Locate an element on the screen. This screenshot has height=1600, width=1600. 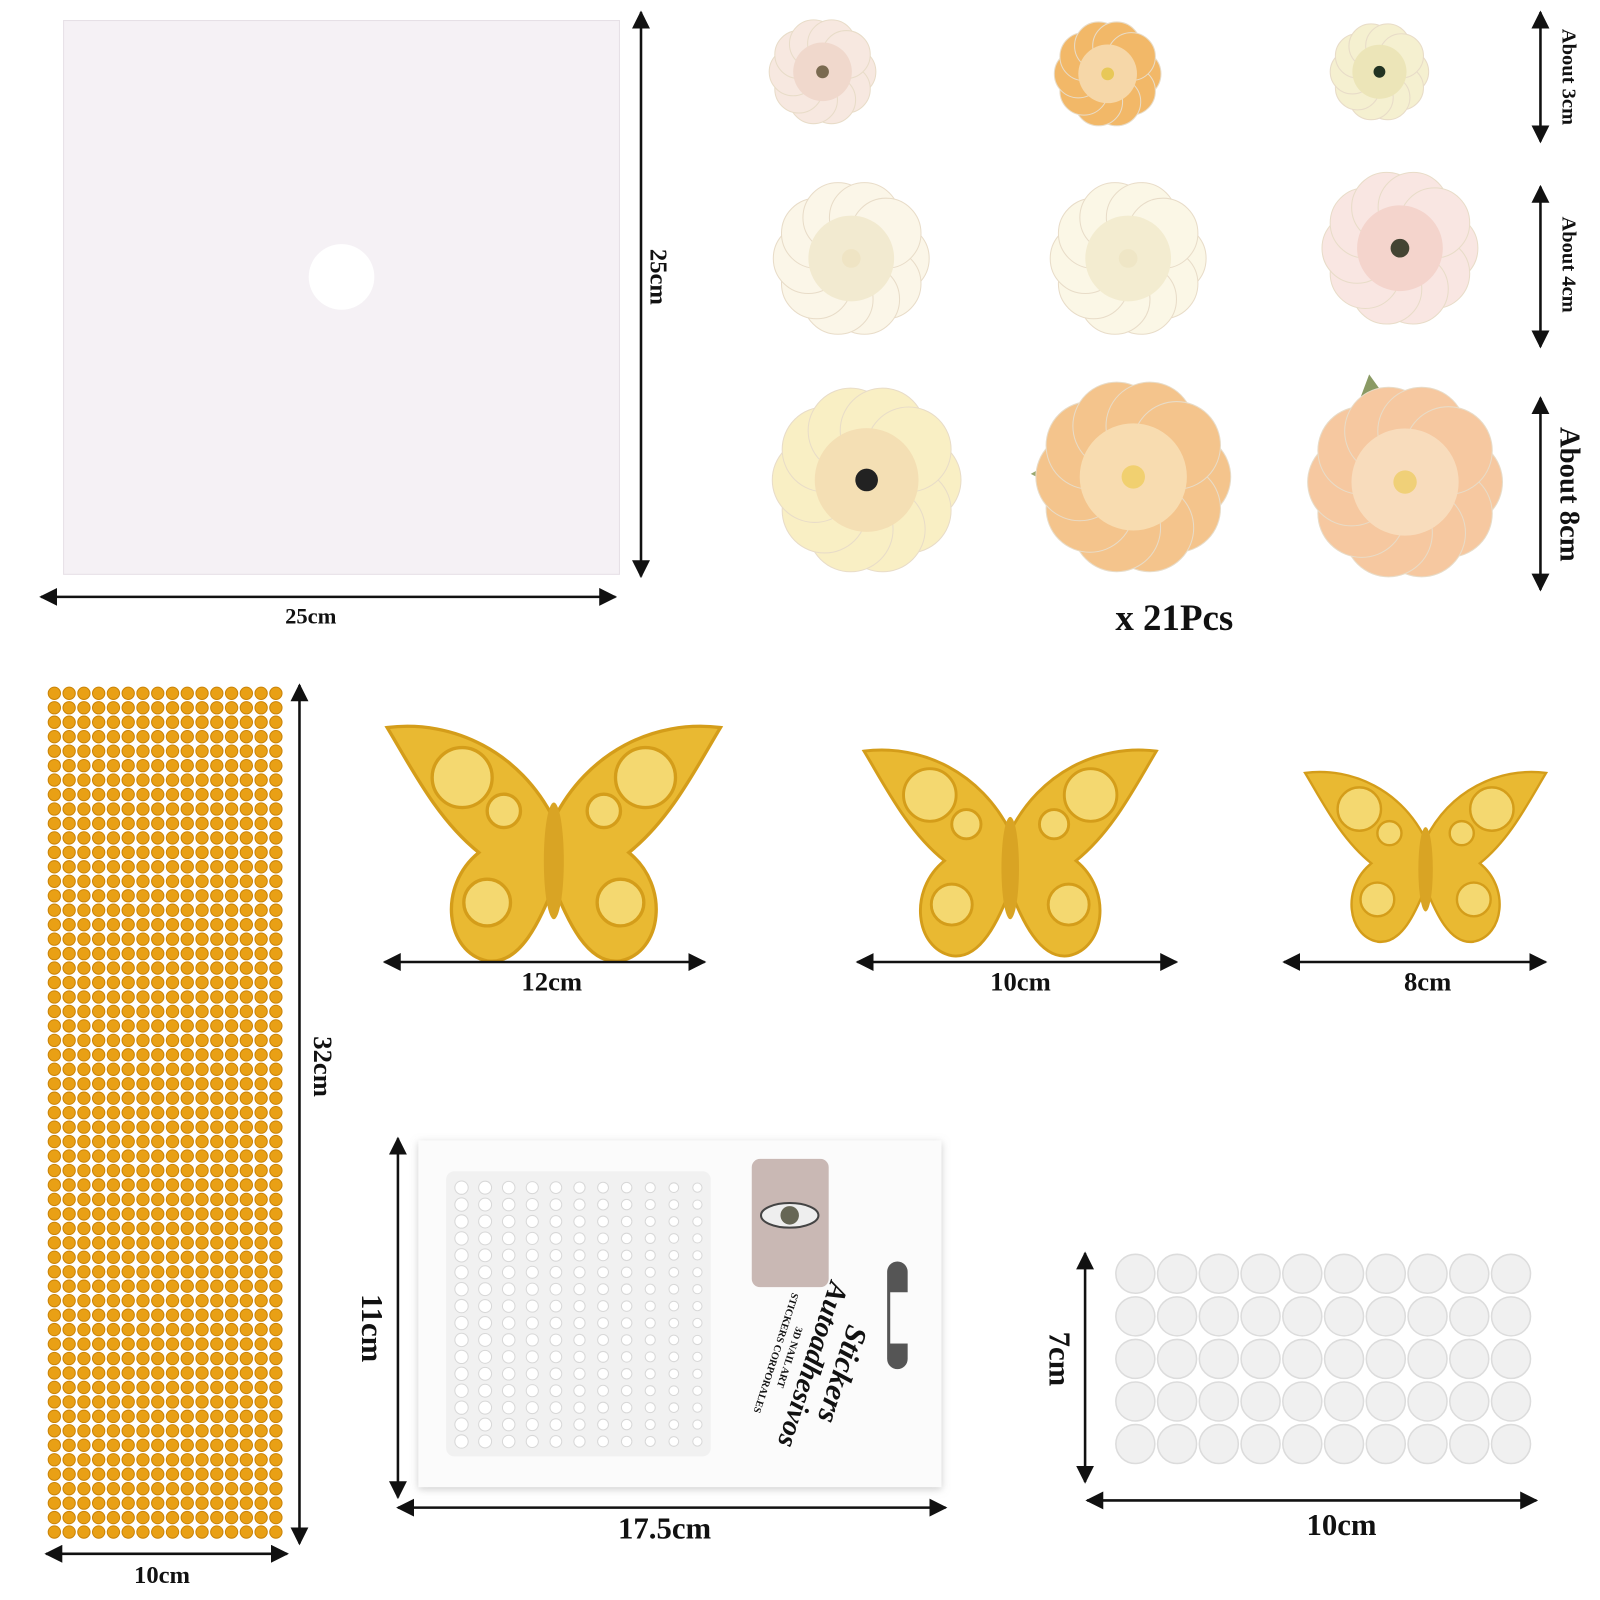
flower-center is located at coordinates (1400, 248).